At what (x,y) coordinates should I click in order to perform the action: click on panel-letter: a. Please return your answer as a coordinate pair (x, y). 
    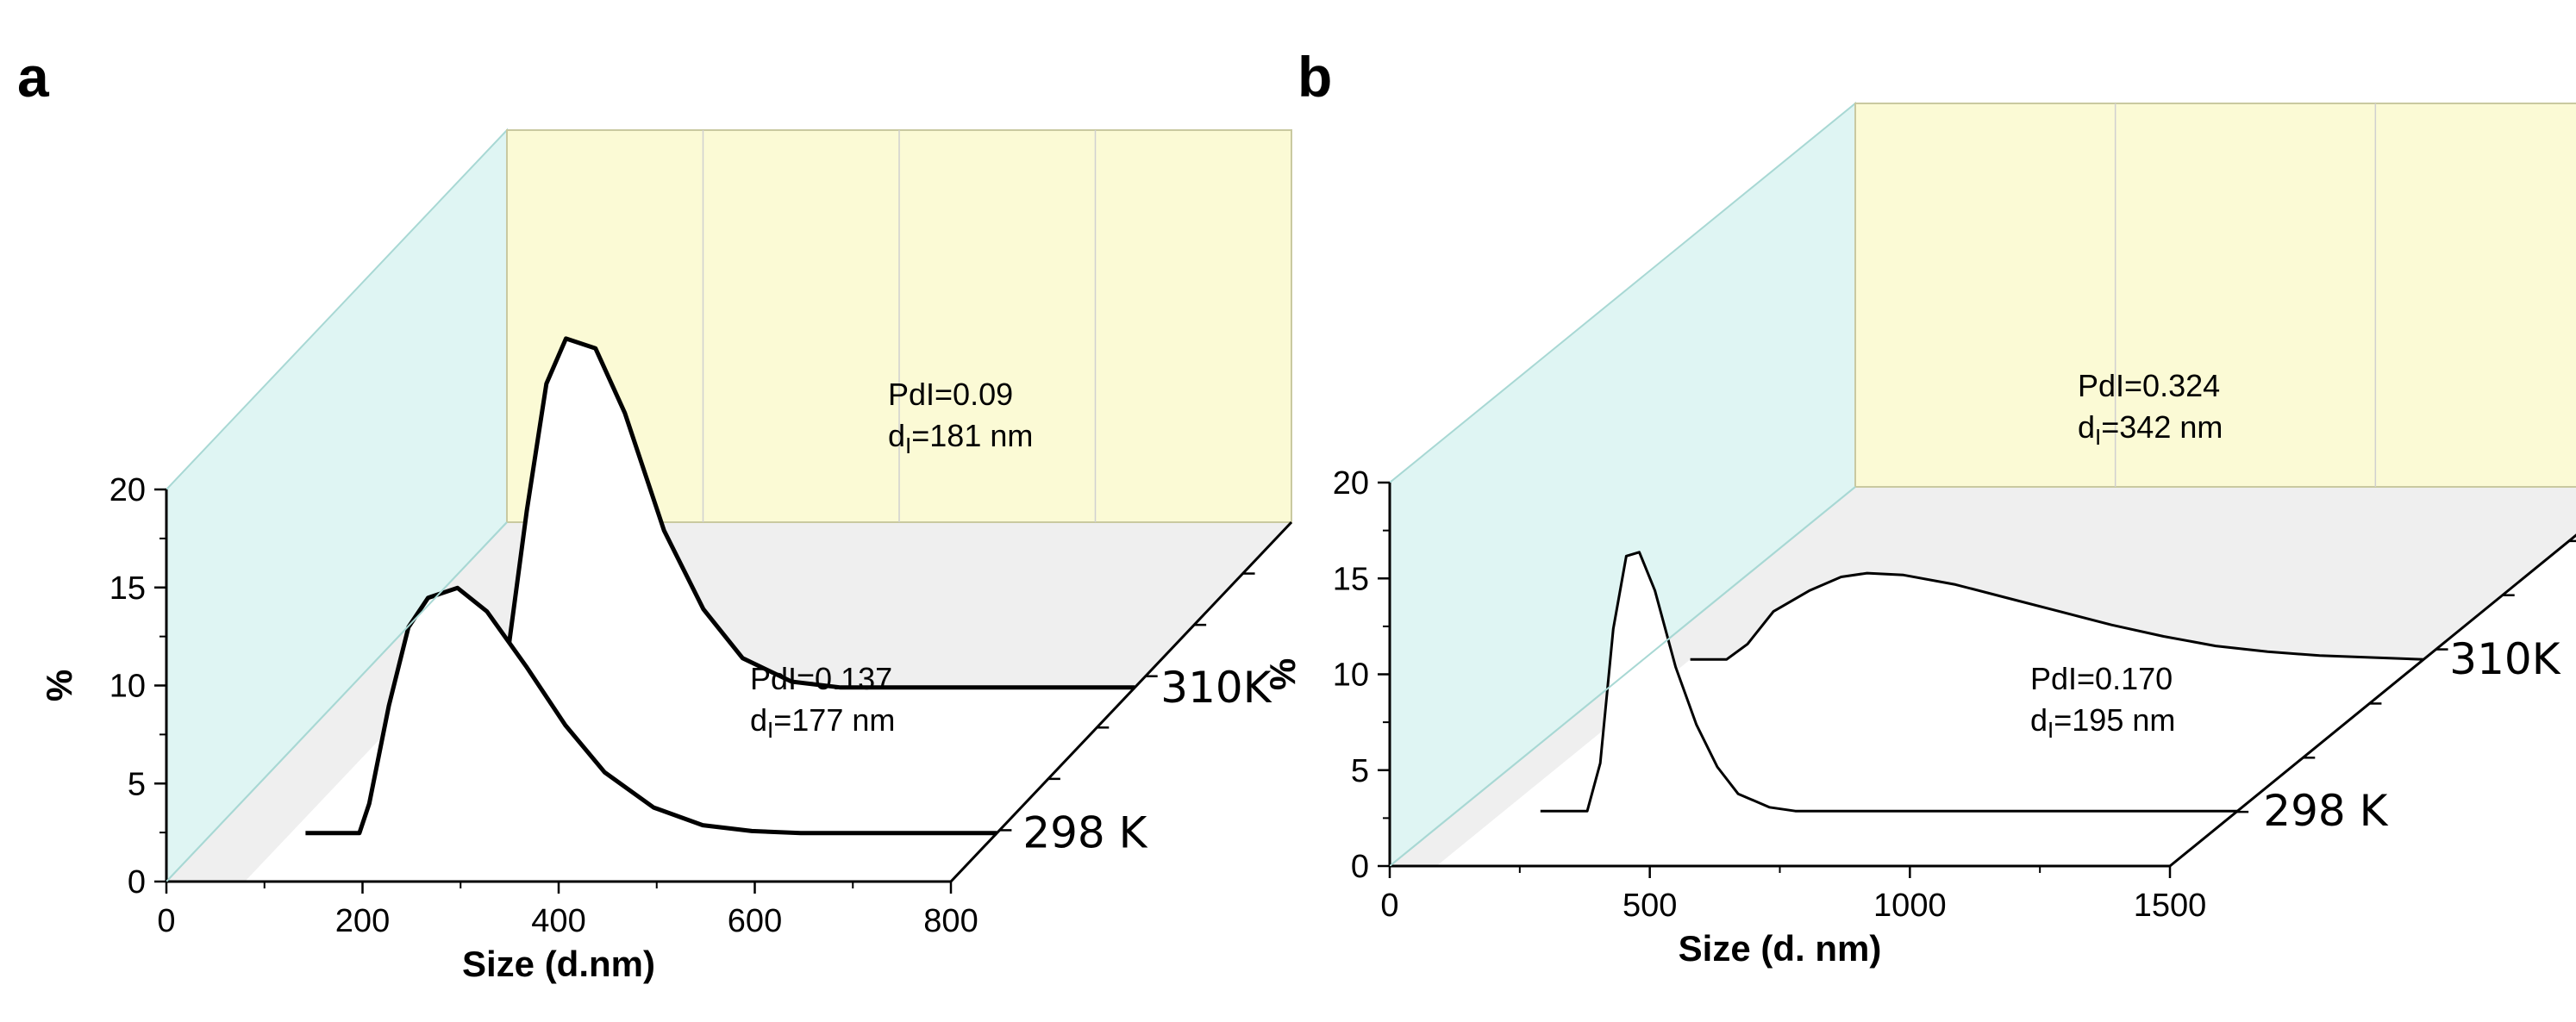
    Looking at the image, I should click on (33, 77).